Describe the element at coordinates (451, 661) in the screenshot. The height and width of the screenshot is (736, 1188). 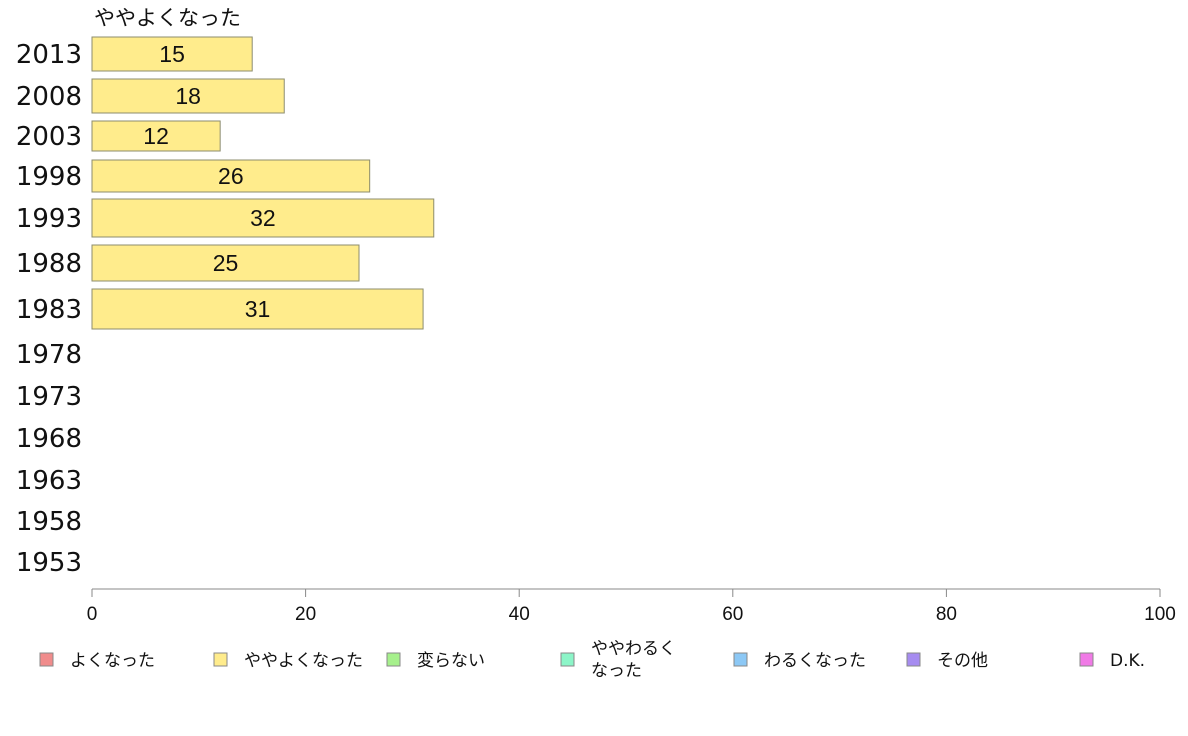
I see `legend-label: 変らない` at that location.